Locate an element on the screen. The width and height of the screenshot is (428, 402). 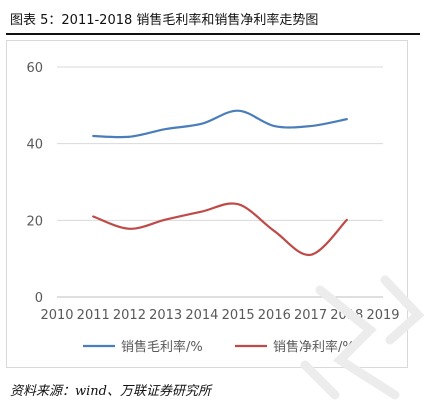
y-tick-label: 40 is located at coordinates (34, 145).